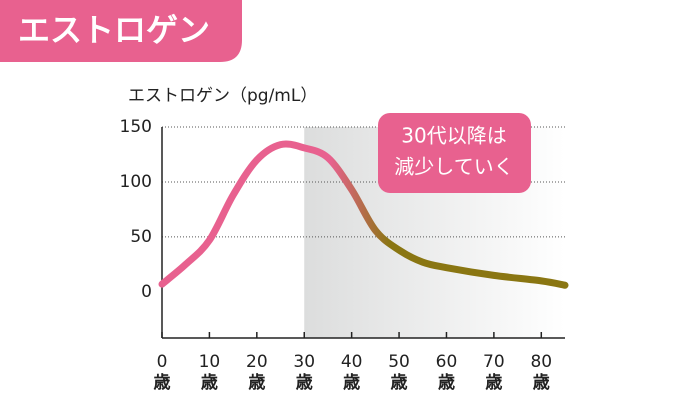 This screenshot has width=681, height=413. What do you see at coordinates (136, 127) in the screenshot?
I see `y-tick-label: 150` at bounding box center [136, 127].